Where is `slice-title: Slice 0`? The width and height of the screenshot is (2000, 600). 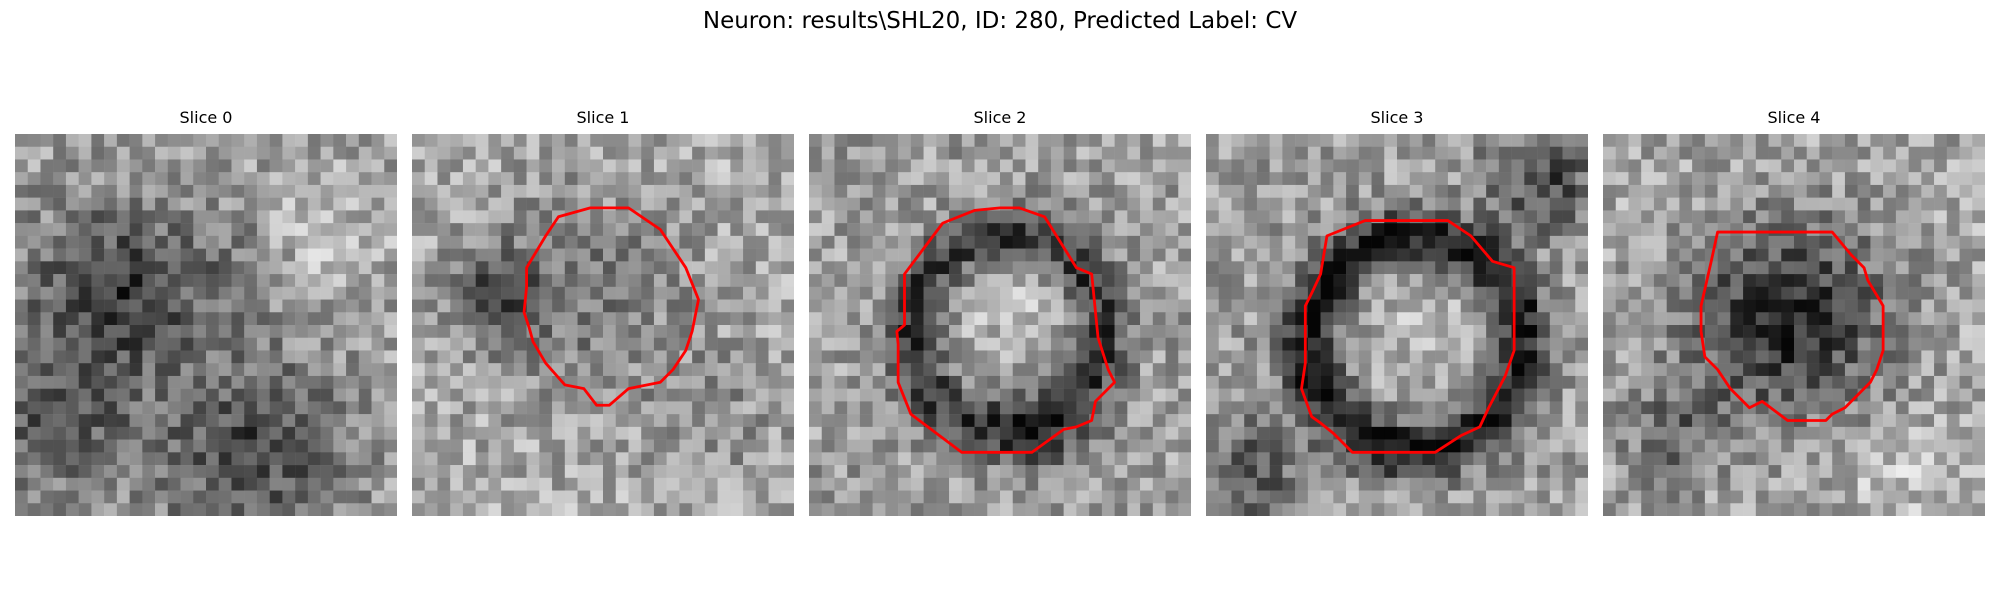
slice-title: Slice 0 is located at coordinates (206, 117).